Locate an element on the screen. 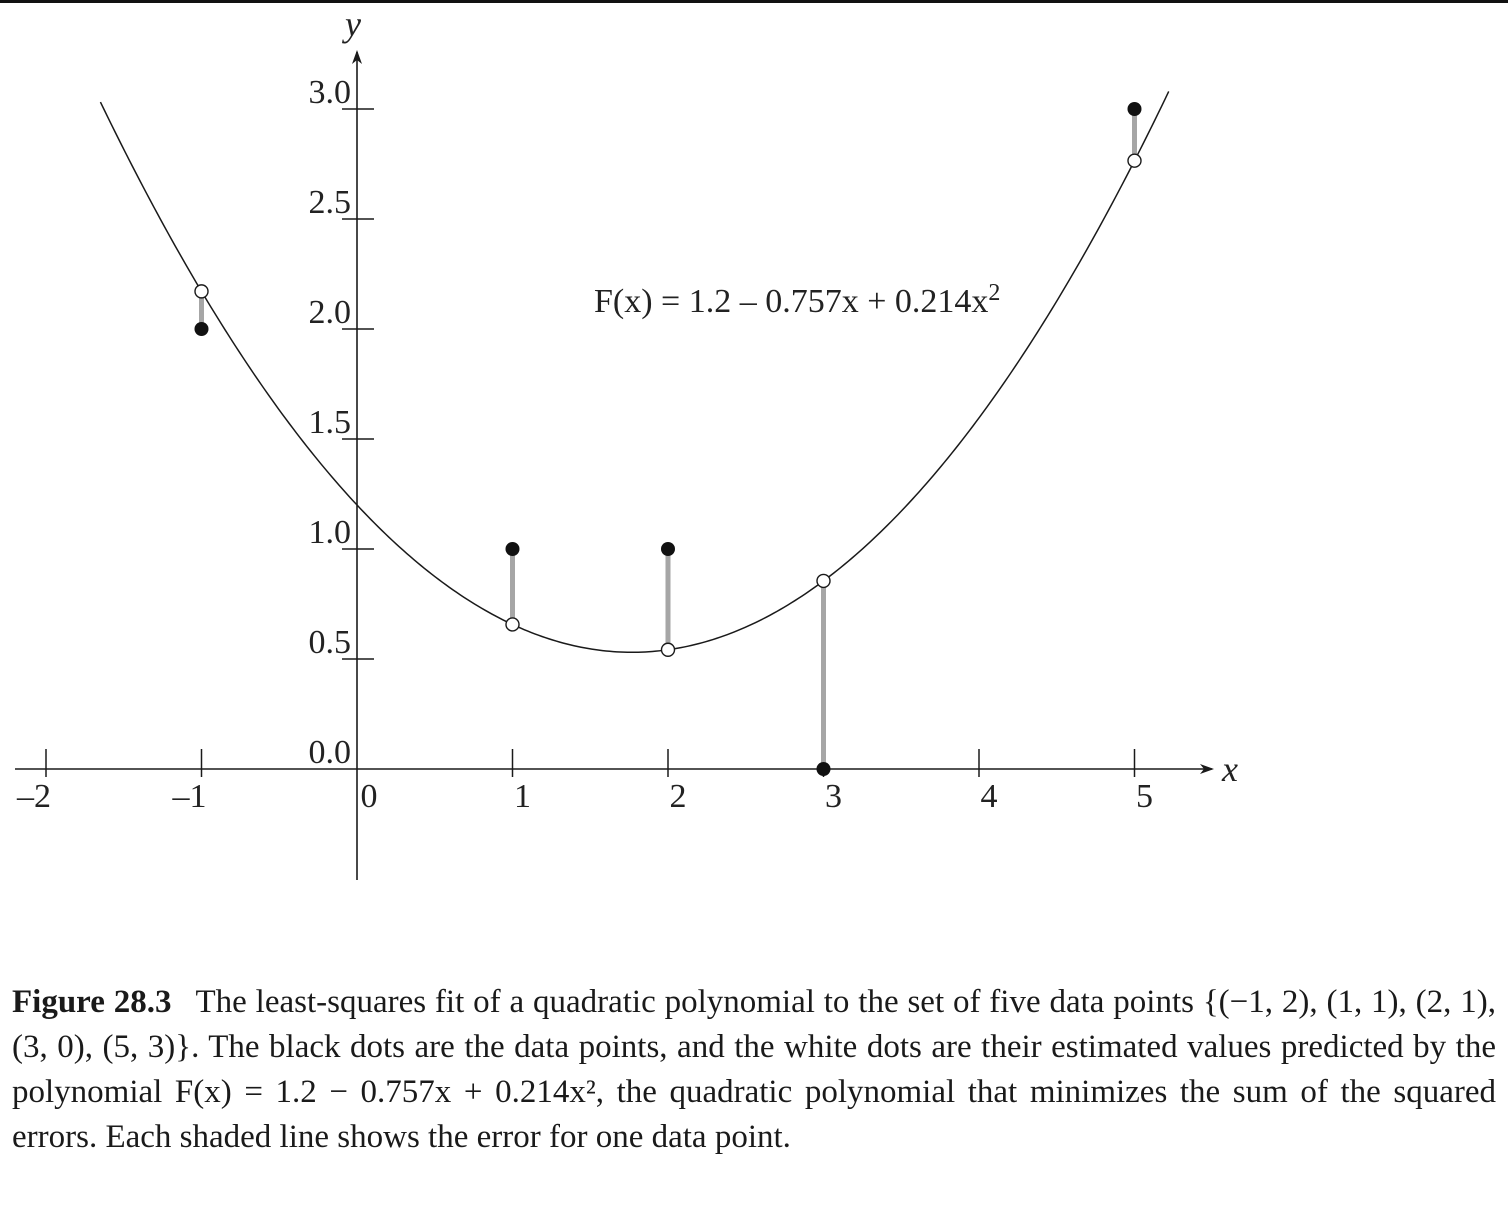 The width and height of the screenshot is (1508, 1210). x-tick-label: 5 is located at coordinates (1144, 796).